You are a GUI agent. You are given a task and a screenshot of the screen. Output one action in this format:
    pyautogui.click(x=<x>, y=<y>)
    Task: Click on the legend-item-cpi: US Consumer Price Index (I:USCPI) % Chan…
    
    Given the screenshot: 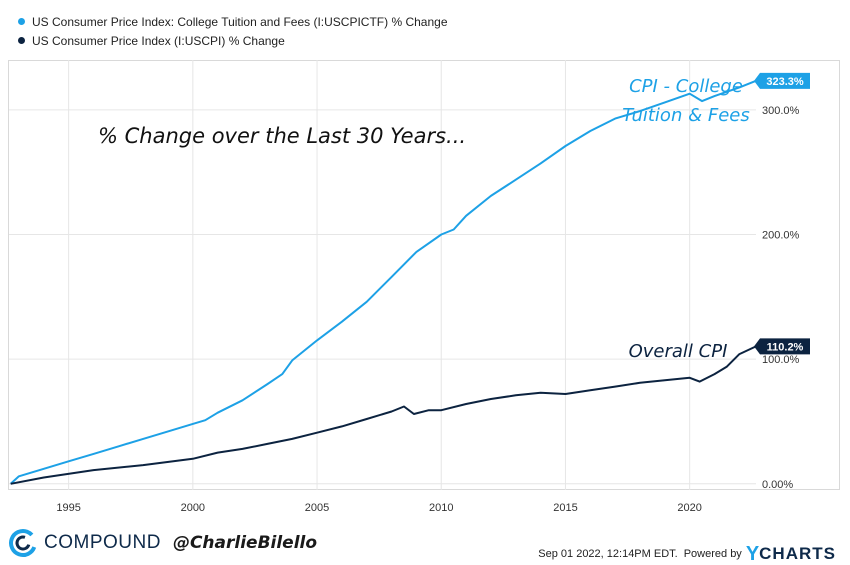 What is the action you would take?
    pyautogui.click(x=233, y=40)
    